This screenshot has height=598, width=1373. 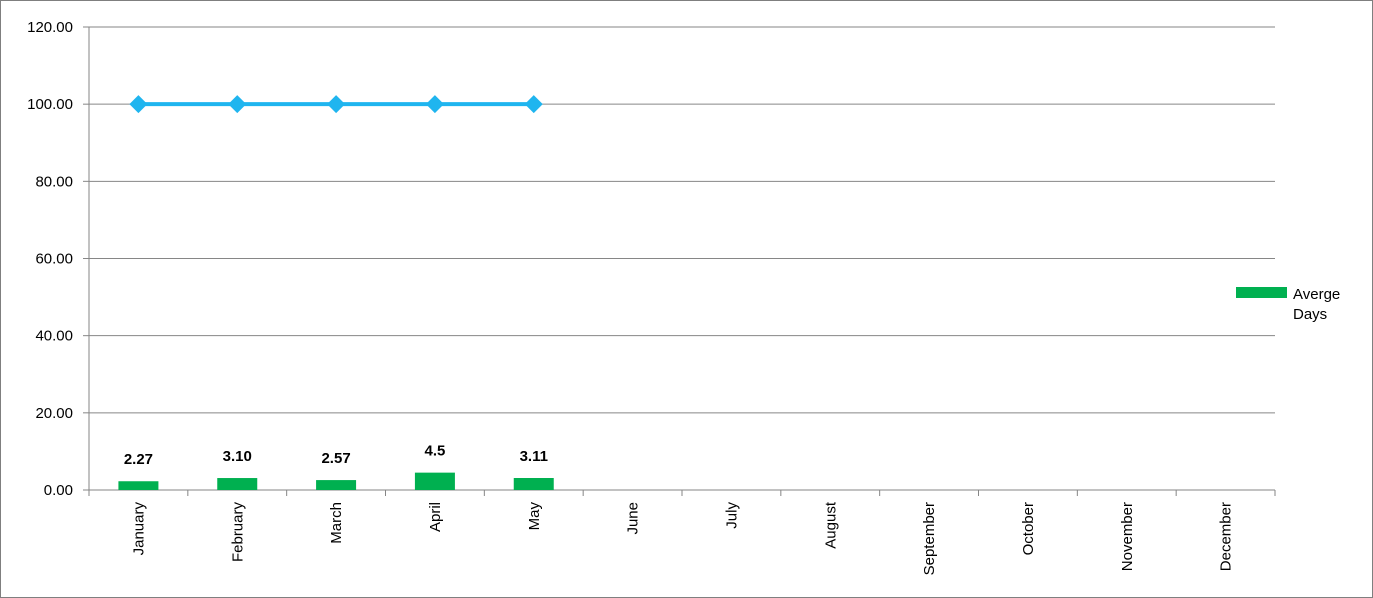 I want to click on data-label: 2.27, so click(x=138, y=459).